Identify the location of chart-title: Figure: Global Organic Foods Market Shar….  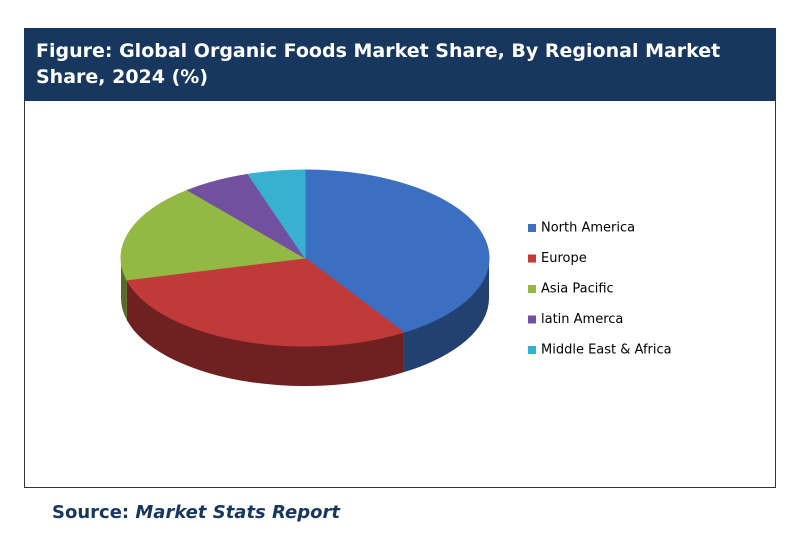
(400, 64).